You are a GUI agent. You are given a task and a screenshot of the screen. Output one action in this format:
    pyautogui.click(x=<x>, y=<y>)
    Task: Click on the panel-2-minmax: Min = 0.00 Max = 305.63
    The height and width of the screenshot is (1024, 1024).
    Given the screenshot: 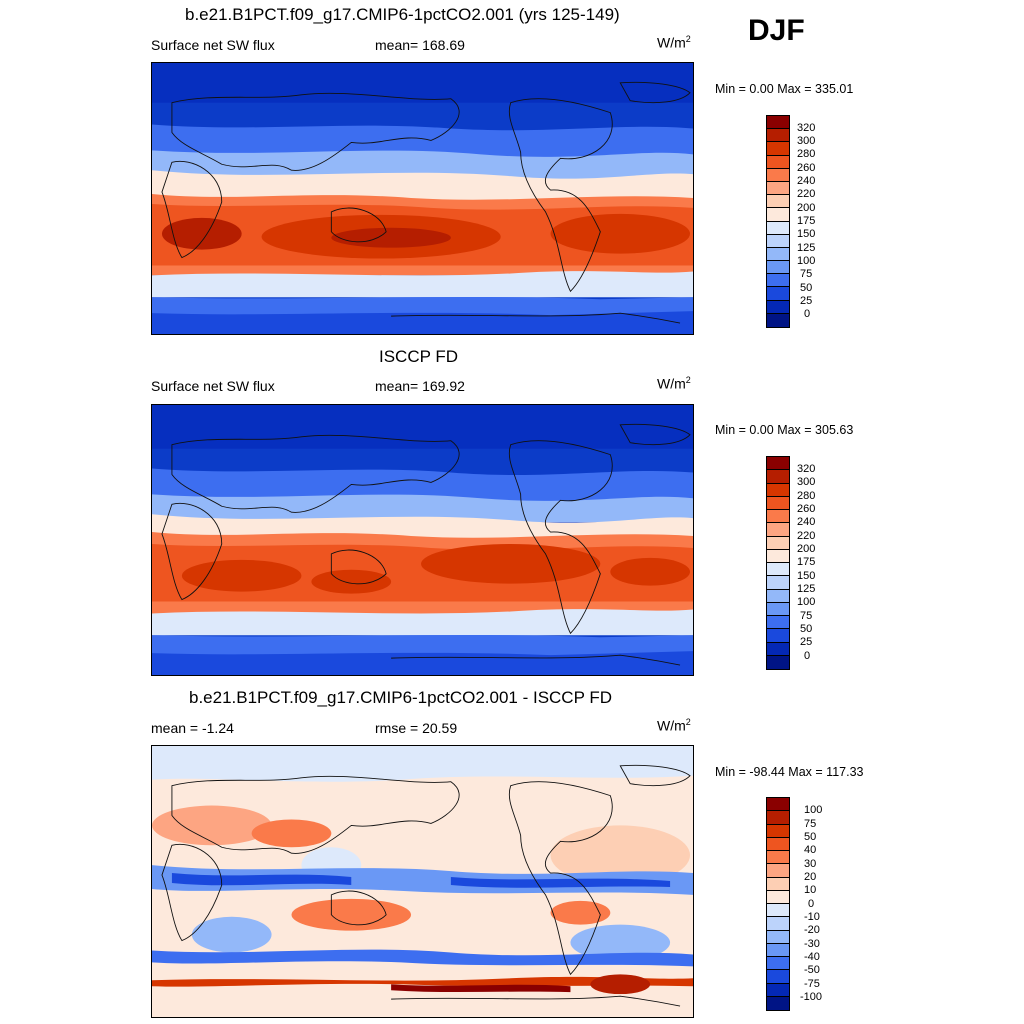 What is the action you would take?
    pyautogui.click(x=784, y=430)
    